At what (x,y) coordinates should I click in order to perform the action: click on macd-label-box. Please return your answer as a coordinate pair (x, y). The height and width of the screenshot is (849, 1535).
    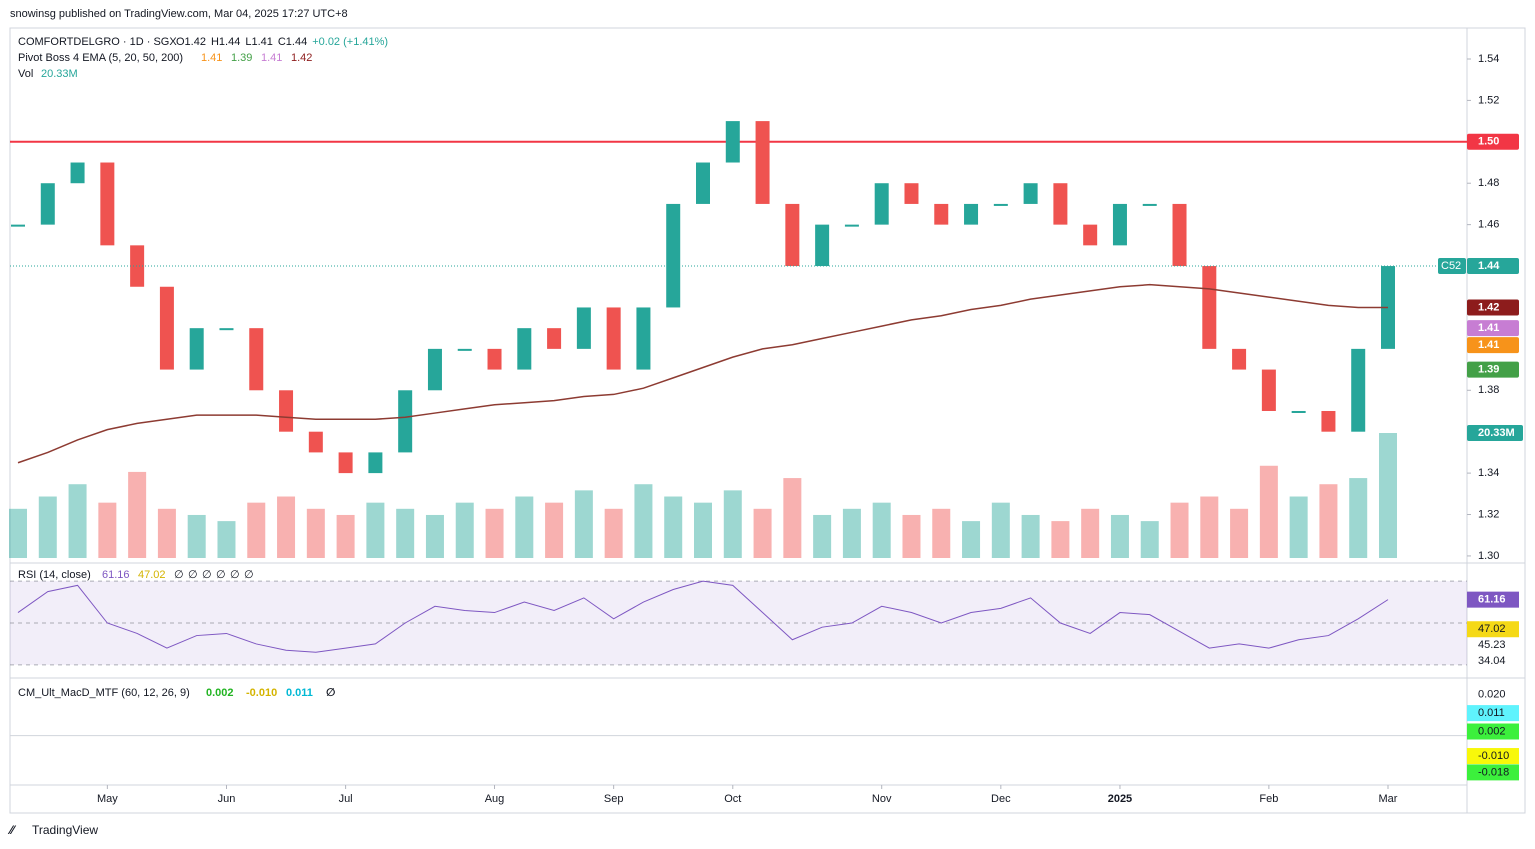
    Looking at the image, I should click on (1493, 772).